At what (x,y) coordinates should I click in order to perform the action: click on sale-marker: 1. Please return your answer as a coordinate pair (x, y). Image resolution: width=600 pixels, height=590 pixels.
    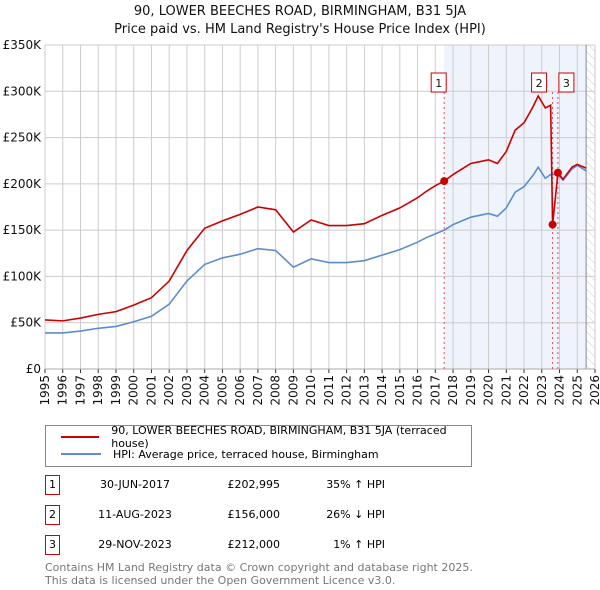
    Looking at the image, I should click on (52, 485).